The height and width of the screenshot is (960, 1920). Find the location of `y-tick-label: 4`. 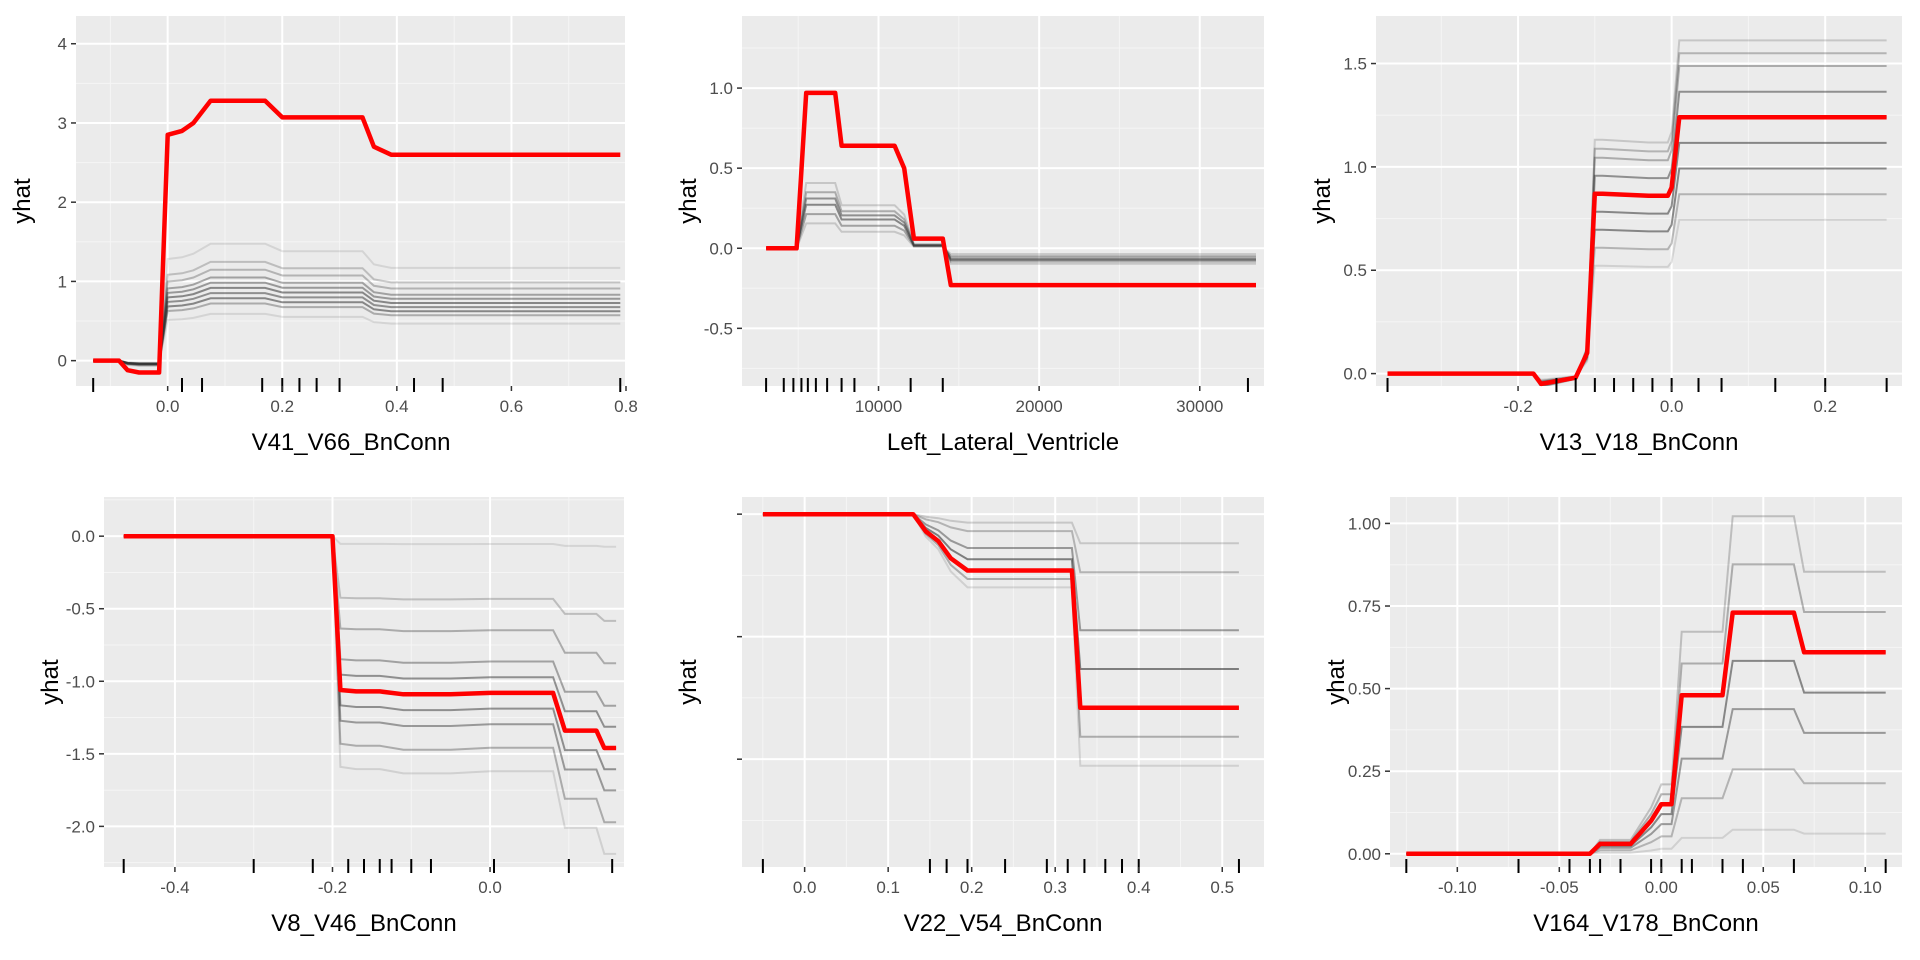

y-tick-label: 4 is located at coordinates (62, 44).